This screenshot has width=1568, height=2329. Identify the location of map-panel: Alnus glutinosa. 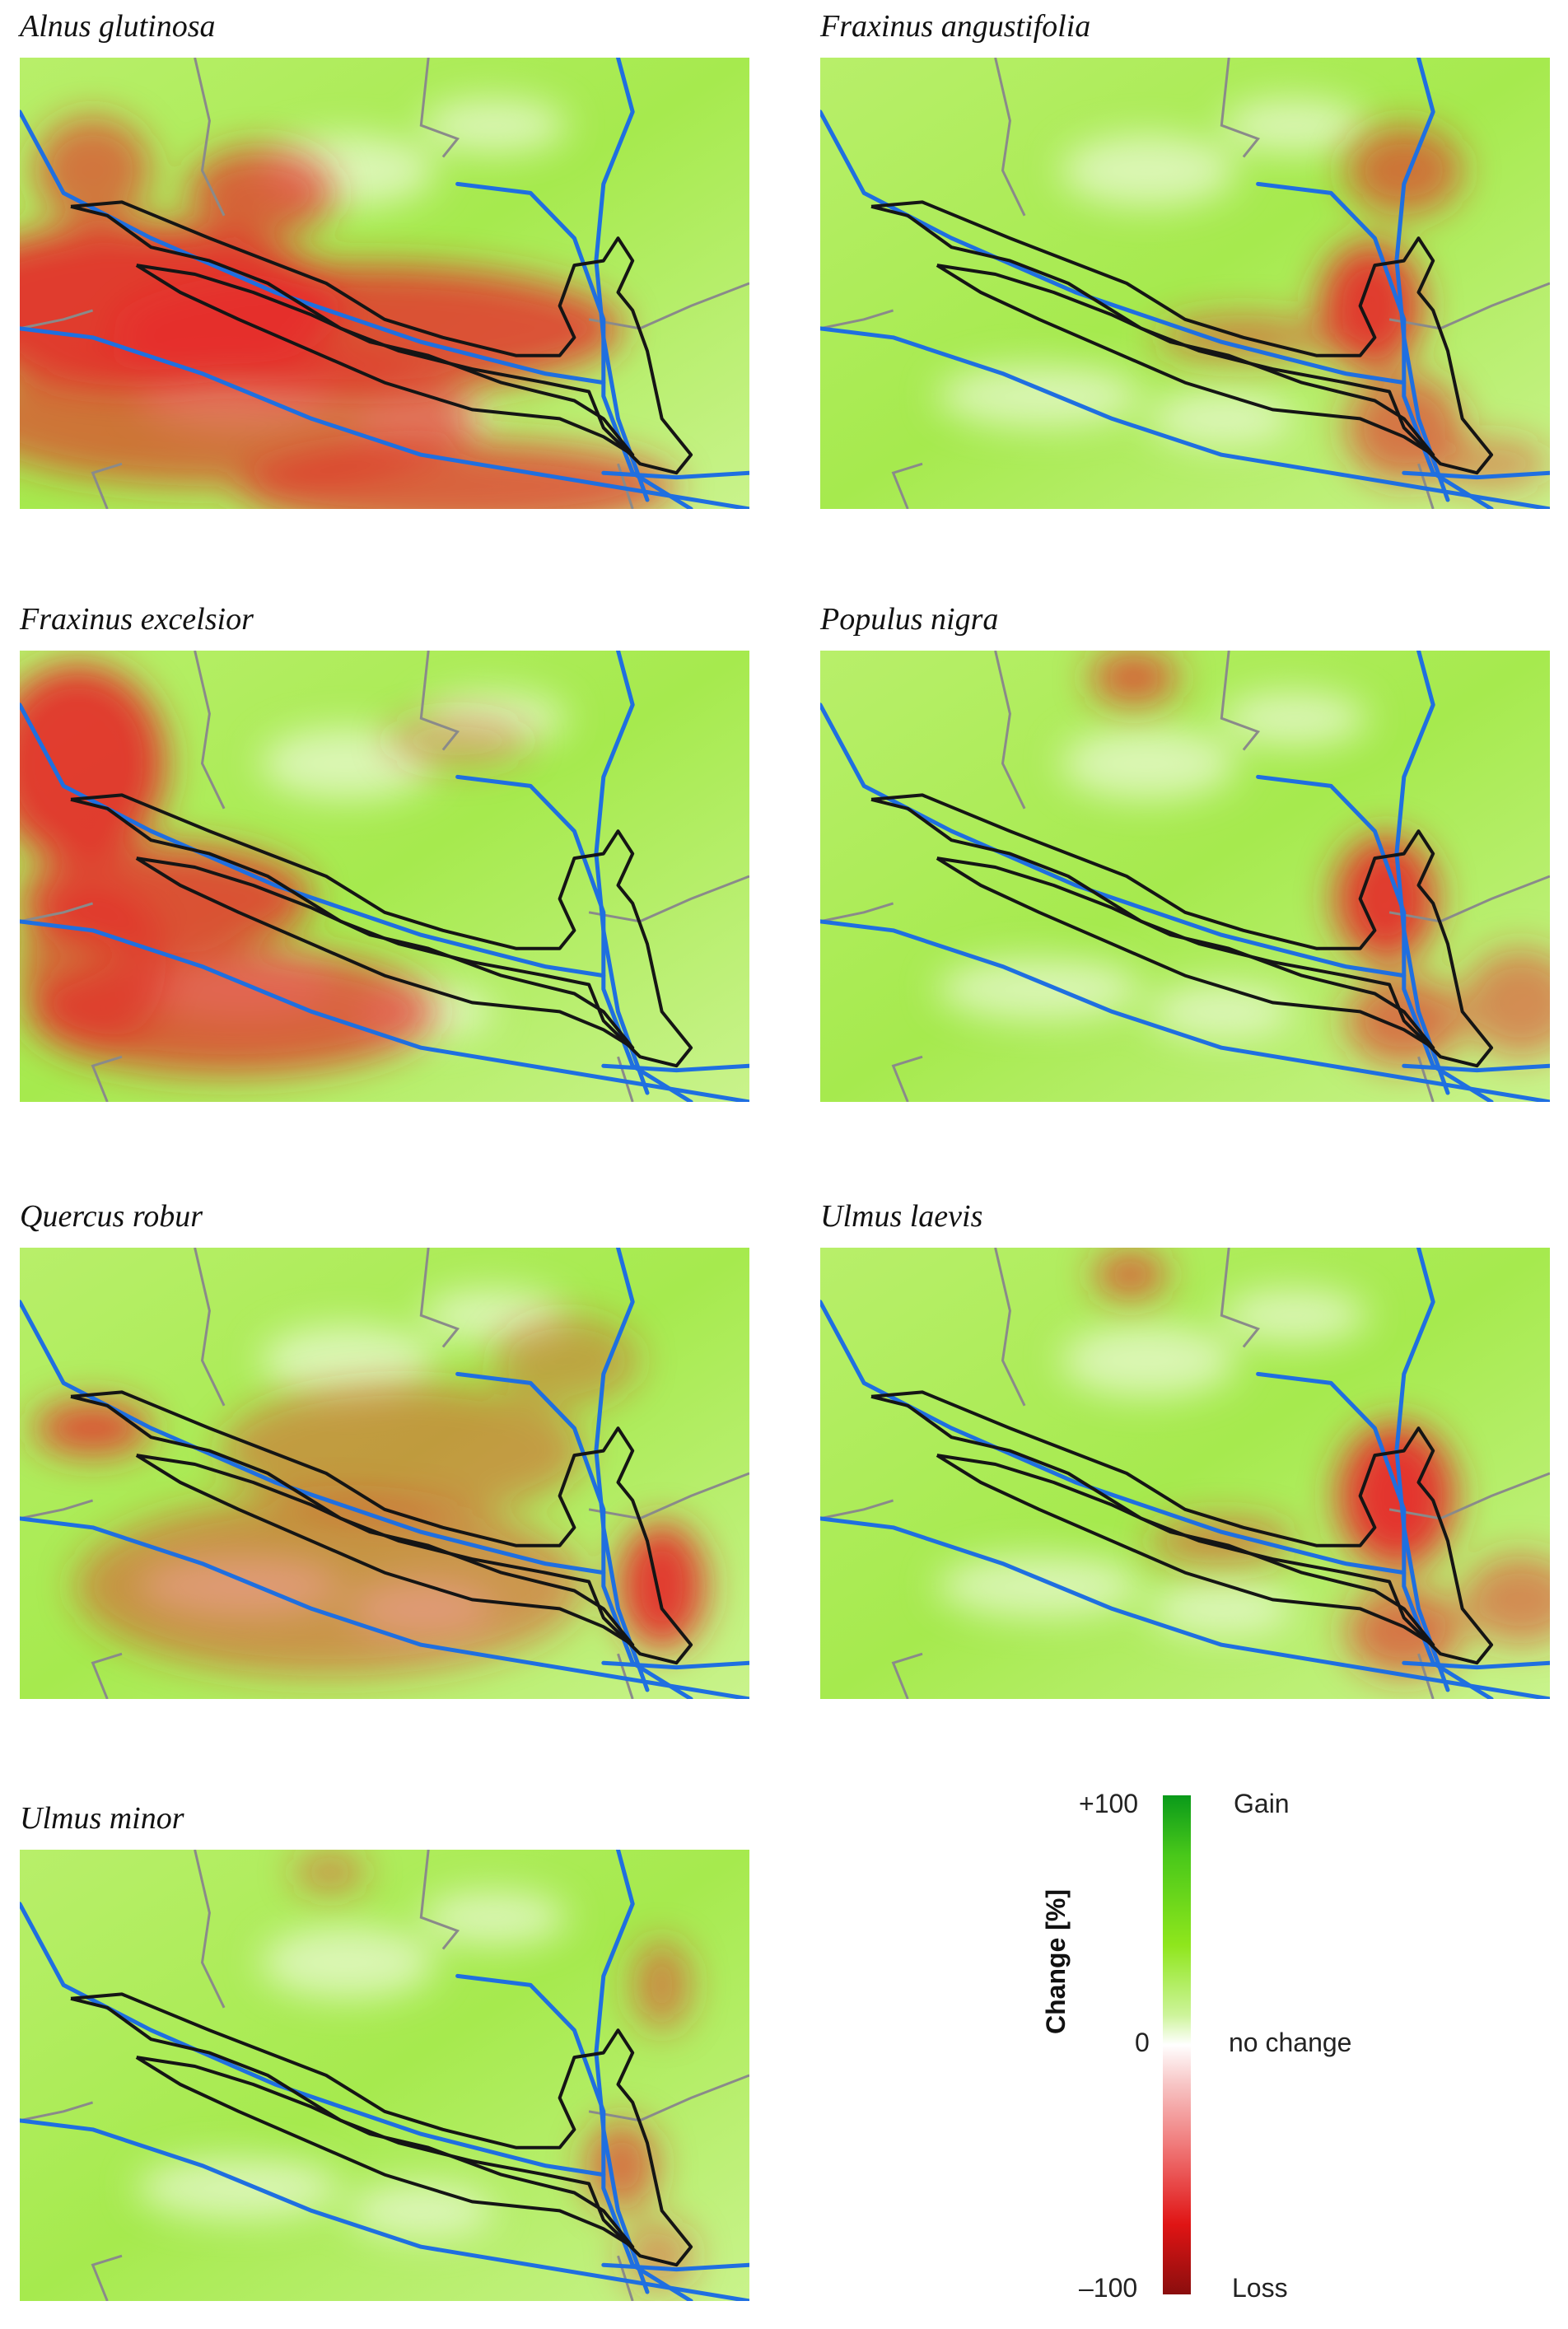
(384, 258).